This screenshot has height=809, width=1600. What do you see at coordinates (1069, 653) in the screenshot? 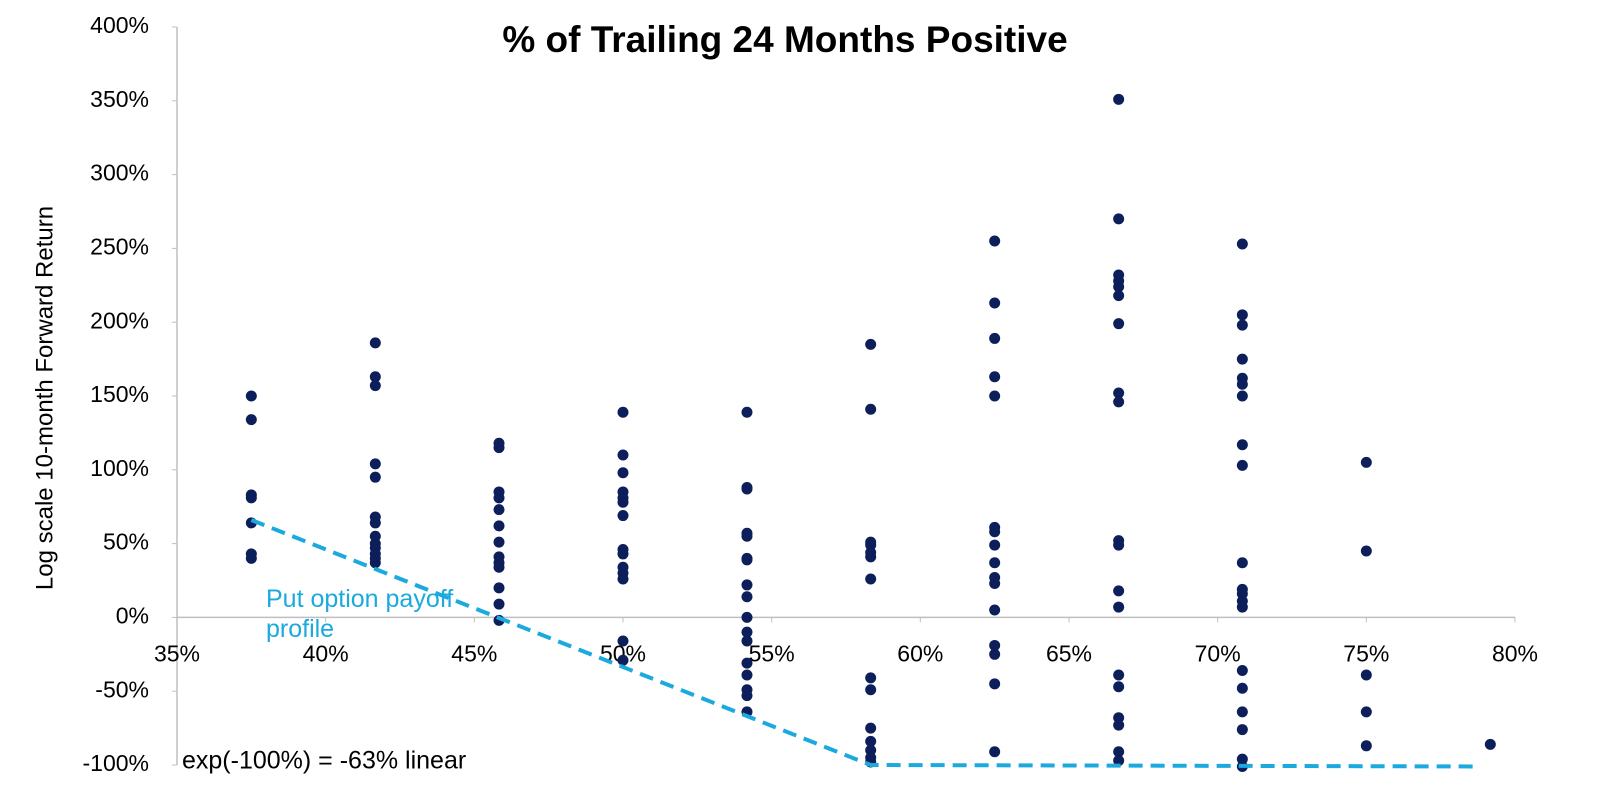
I see `x-tick-label: 65%` at bounding box center [1069, 653].